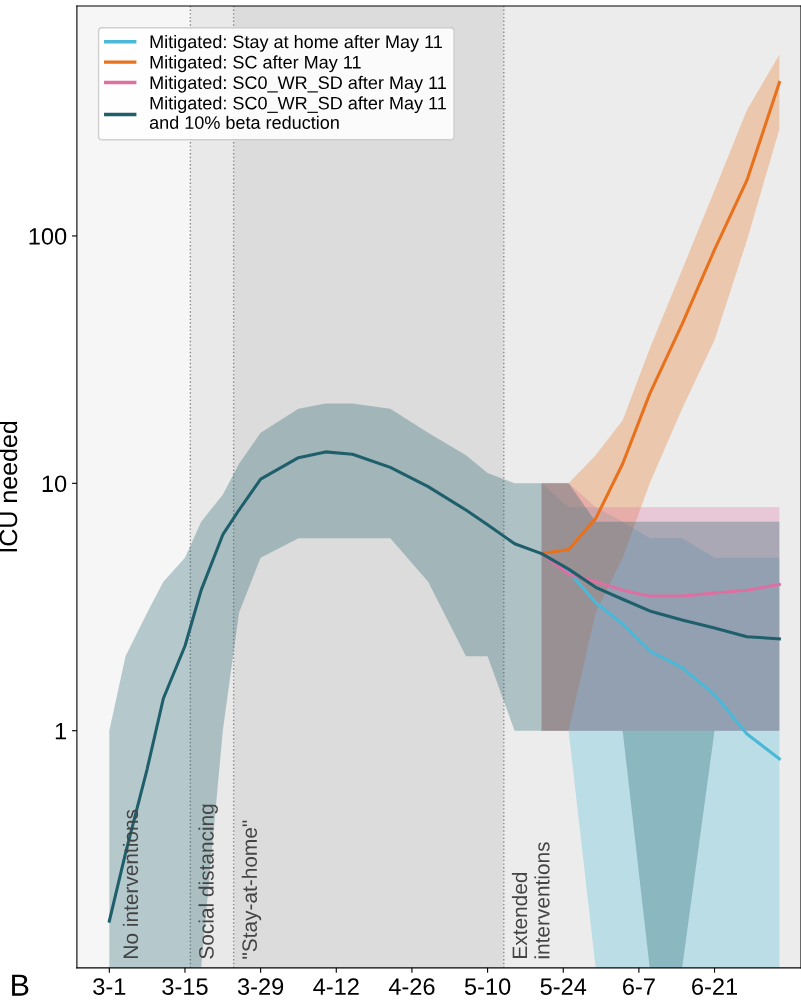  I want to click on x-tick-label: 3-1, so click(109, 986).